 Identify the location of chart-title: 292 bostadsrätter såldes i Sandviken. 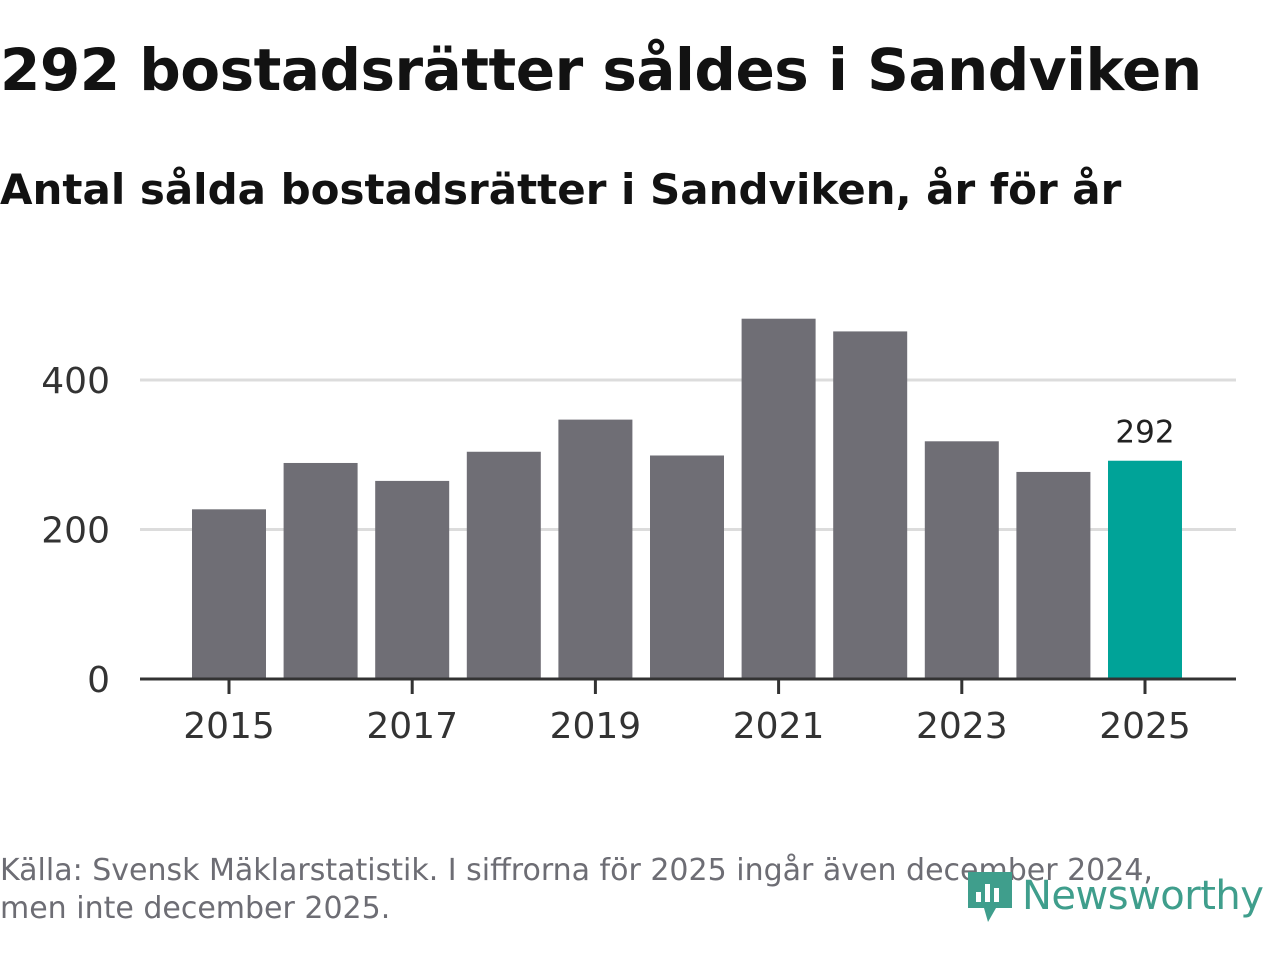
(601, 70).